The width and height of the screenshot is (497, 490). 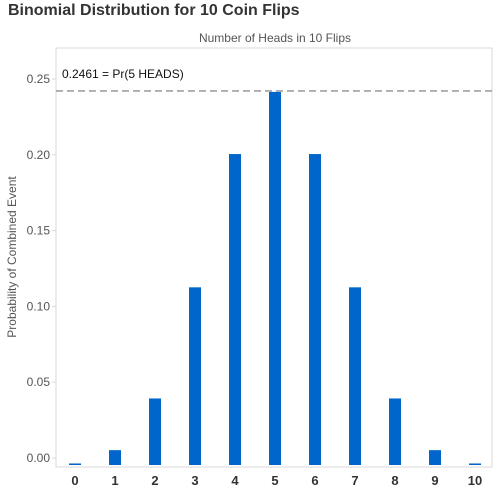 What do you see at coordinates (123, 74) in the screenshot?
I see `reference-line-label: 0.2461 = Pr(5 HEADS)` at bounding box center [123, 74].